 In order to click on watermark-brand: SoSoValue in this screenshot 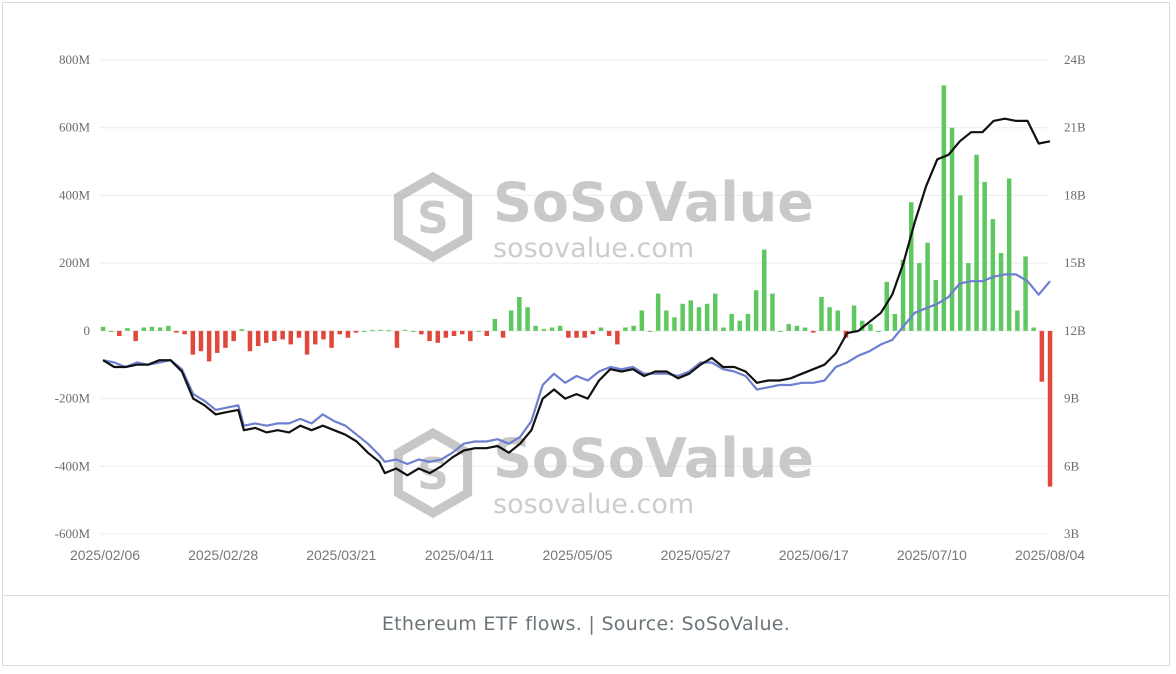, I will do `click(653, 202)`.